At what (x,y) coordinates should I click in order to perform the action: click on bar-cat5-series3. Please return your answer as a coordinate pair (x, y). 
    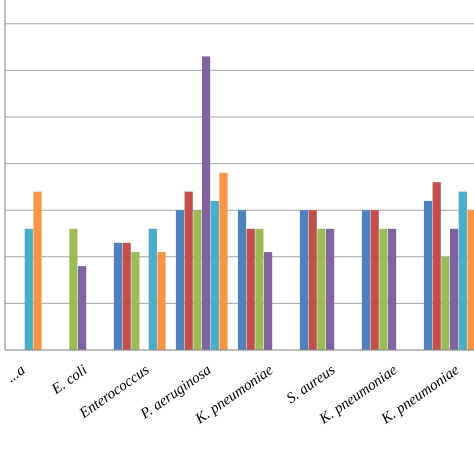
    Looking at the image, I should click on (330, 289).